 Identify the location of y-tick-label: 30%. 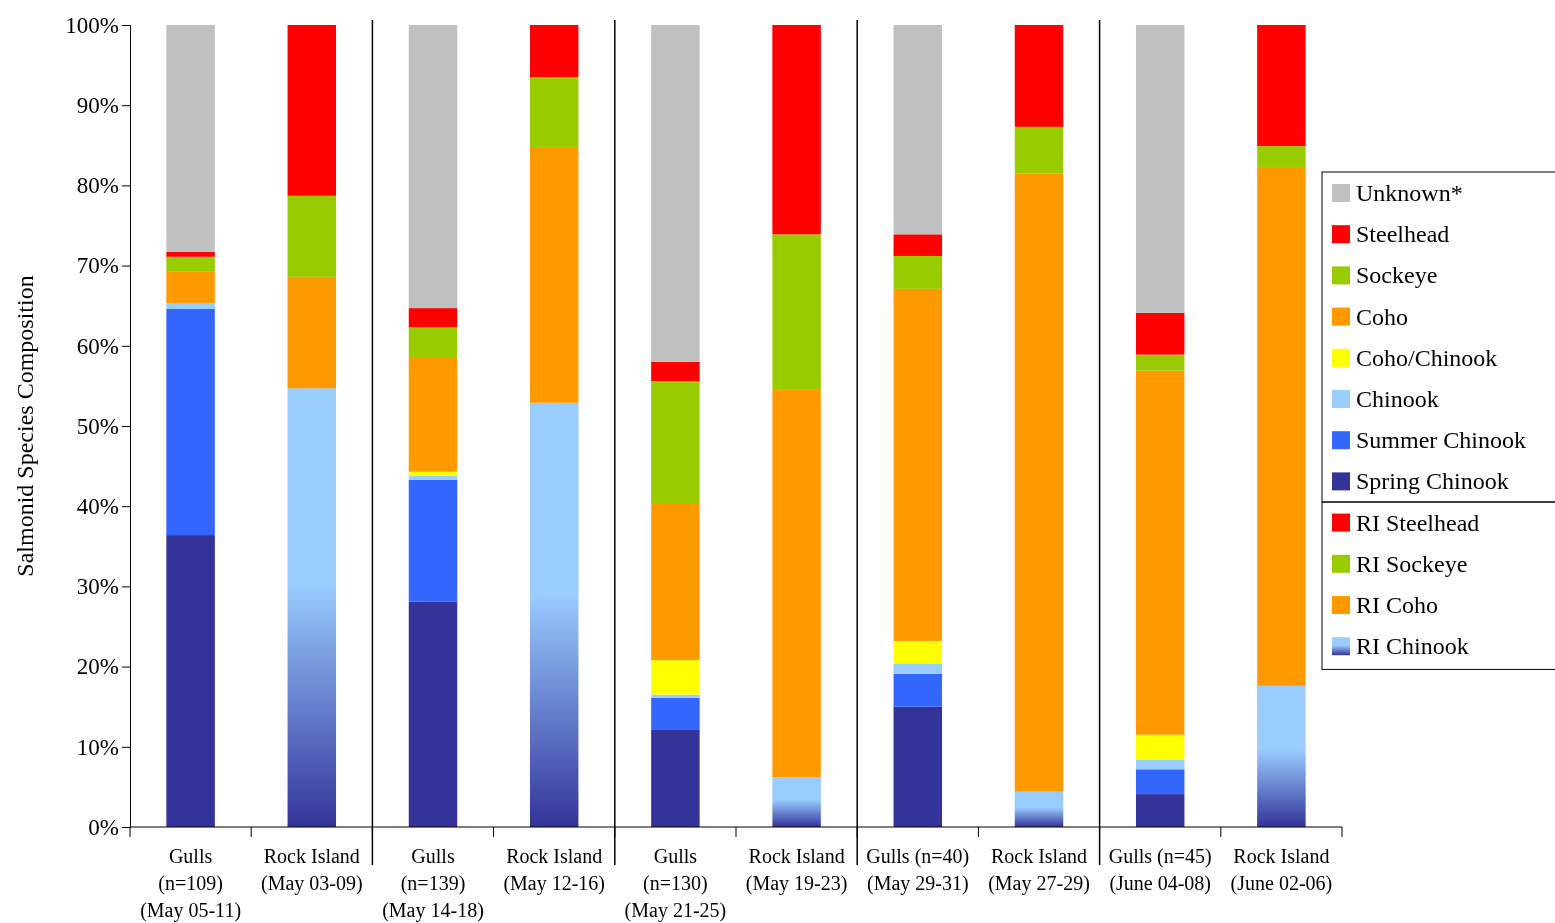
(97, 587).